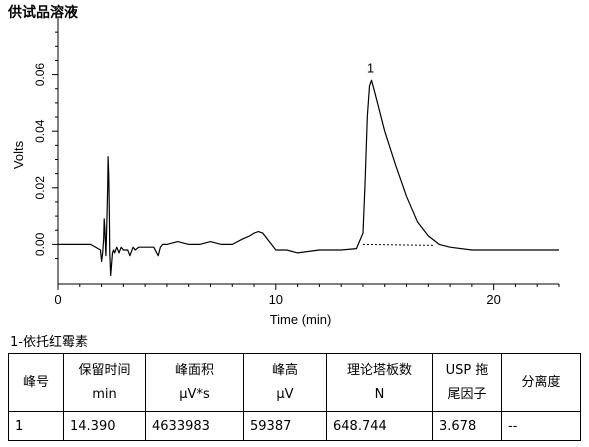 The width and height of the screenshot is (589, 447). What do you see at coordinates (467, 394) in the screenshot?
I see `header-line: 尾因子` at bounding box center [467, 394].